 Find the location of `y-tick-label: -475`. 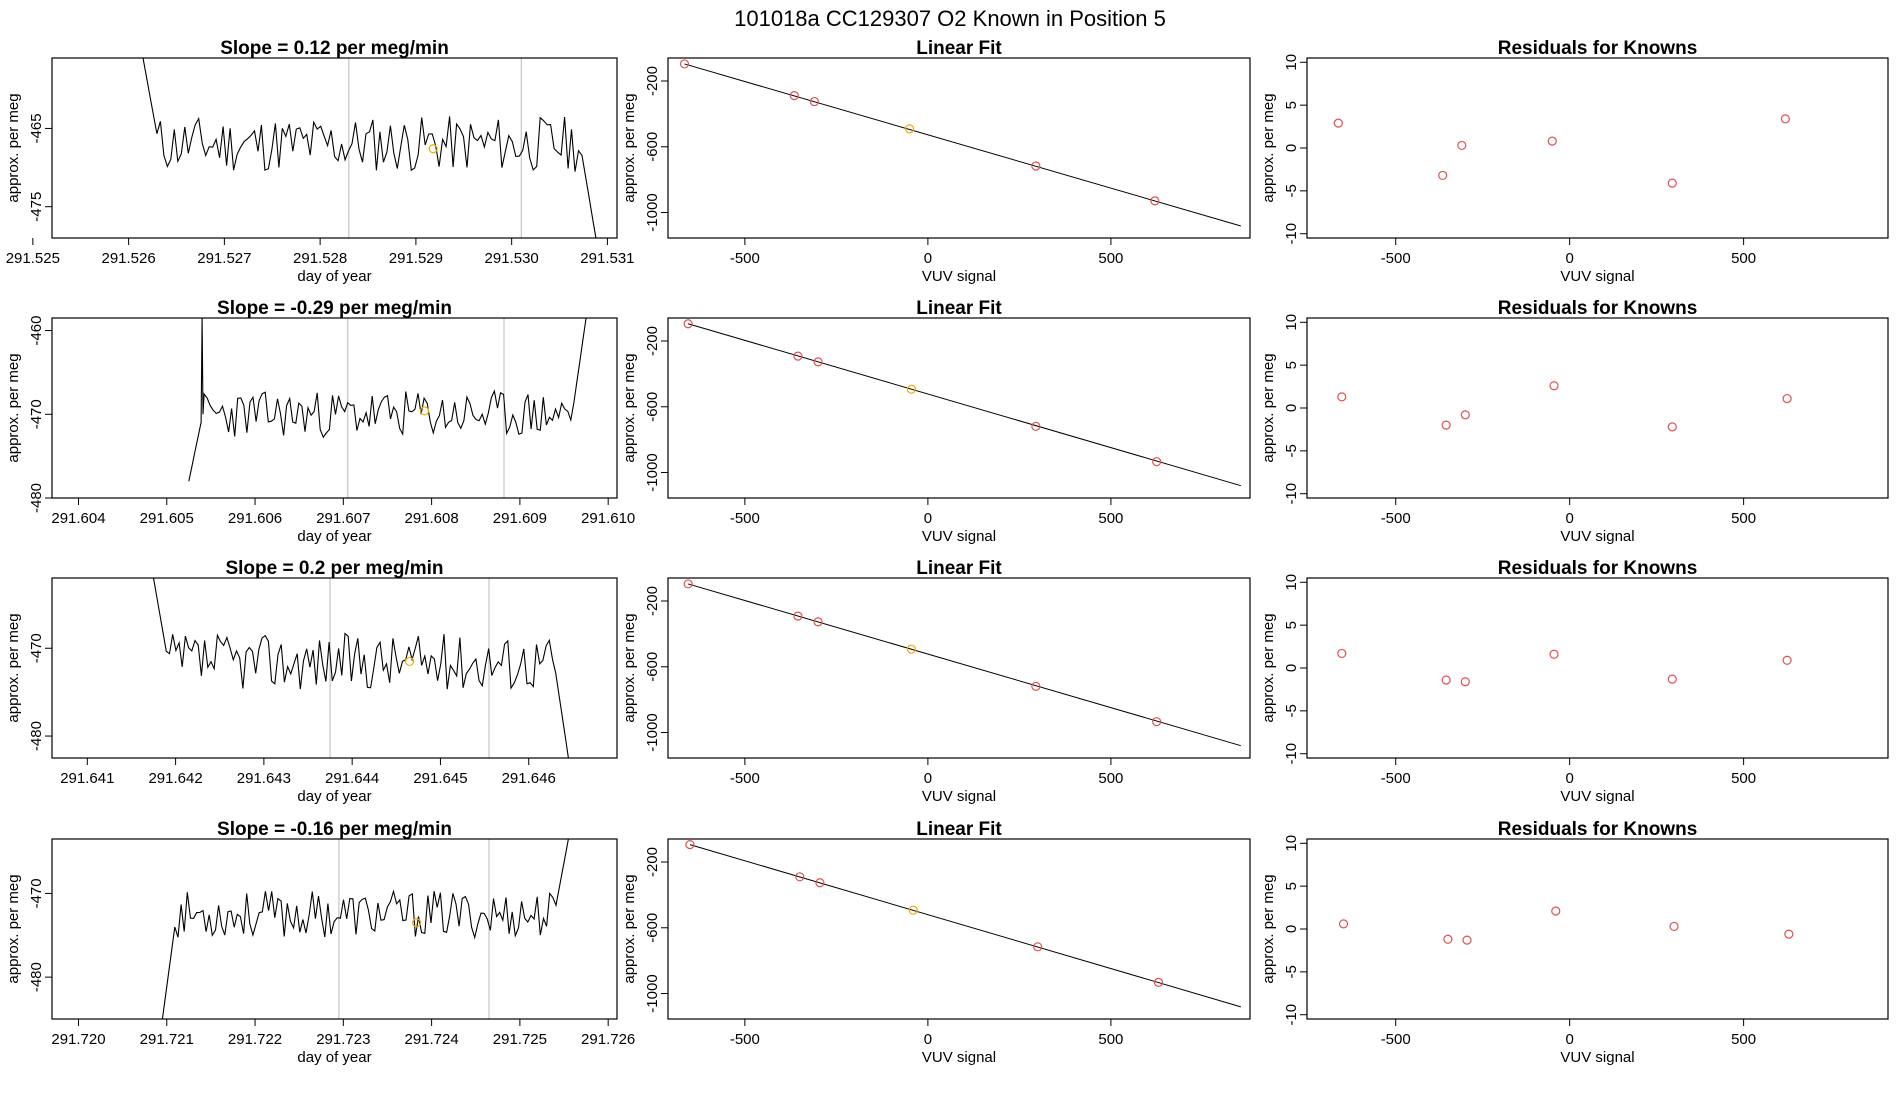

y-tick-label: -475 is located at coordinates (36, 207).